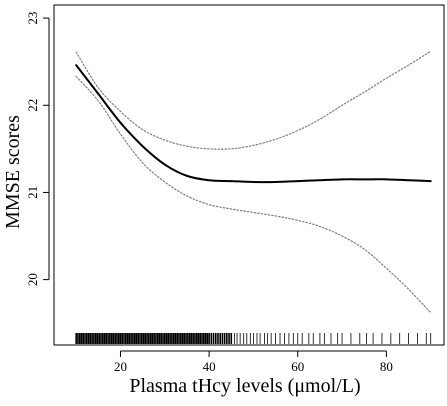 This screenshot has height=406, width=447. What do you see at coordinates (32, 279) in the screenshot?
I see `y-tick-label: 20` at bounding box center [32, 279].